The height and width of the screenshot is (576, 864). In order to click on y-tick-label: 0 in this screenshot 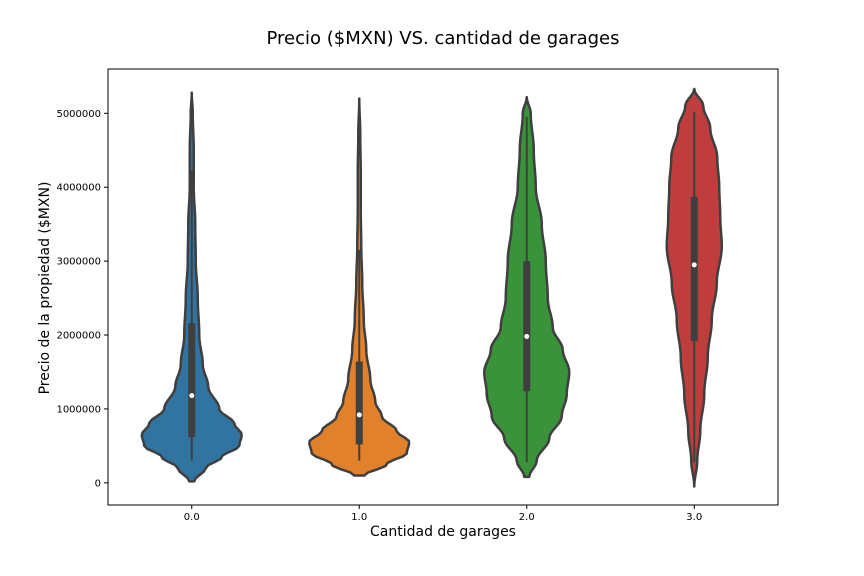, I will do `click(98, 483)`.